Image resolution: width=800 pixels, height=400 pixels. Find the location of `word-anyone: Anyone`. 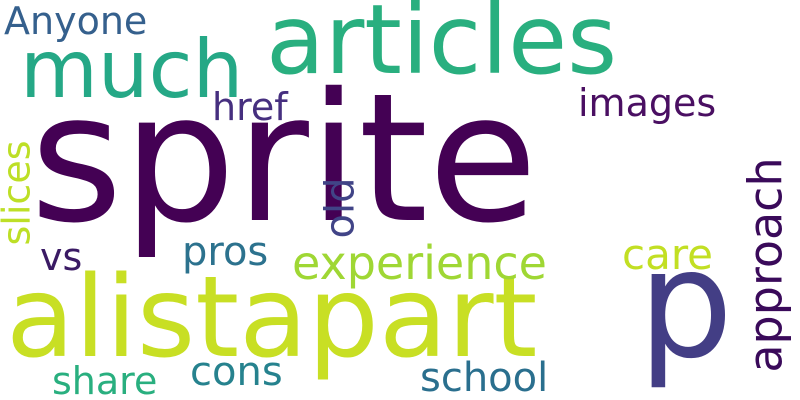

word-anyone: Anyone is located at coordinates (76, 21).